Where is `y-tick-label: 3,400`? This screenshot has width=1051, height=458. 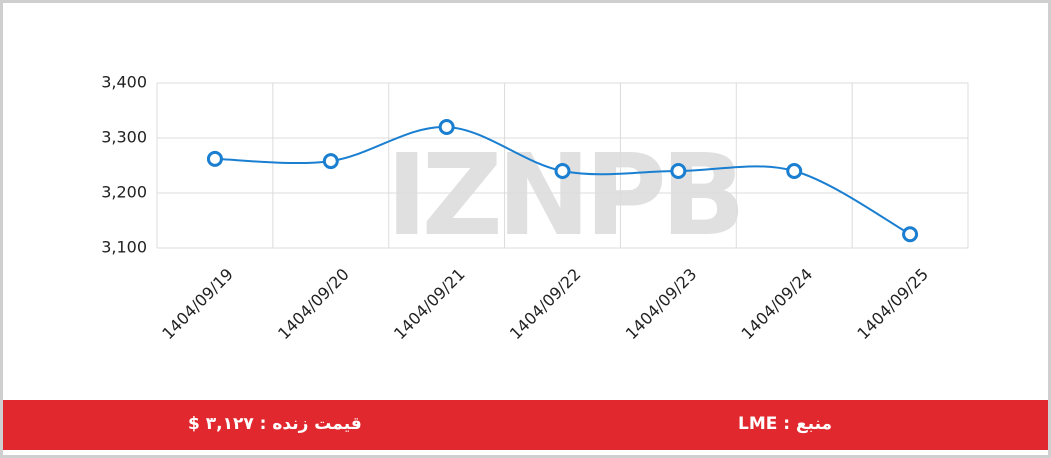
y-tick-label: 3,400 is located at coordinates (124, 82).